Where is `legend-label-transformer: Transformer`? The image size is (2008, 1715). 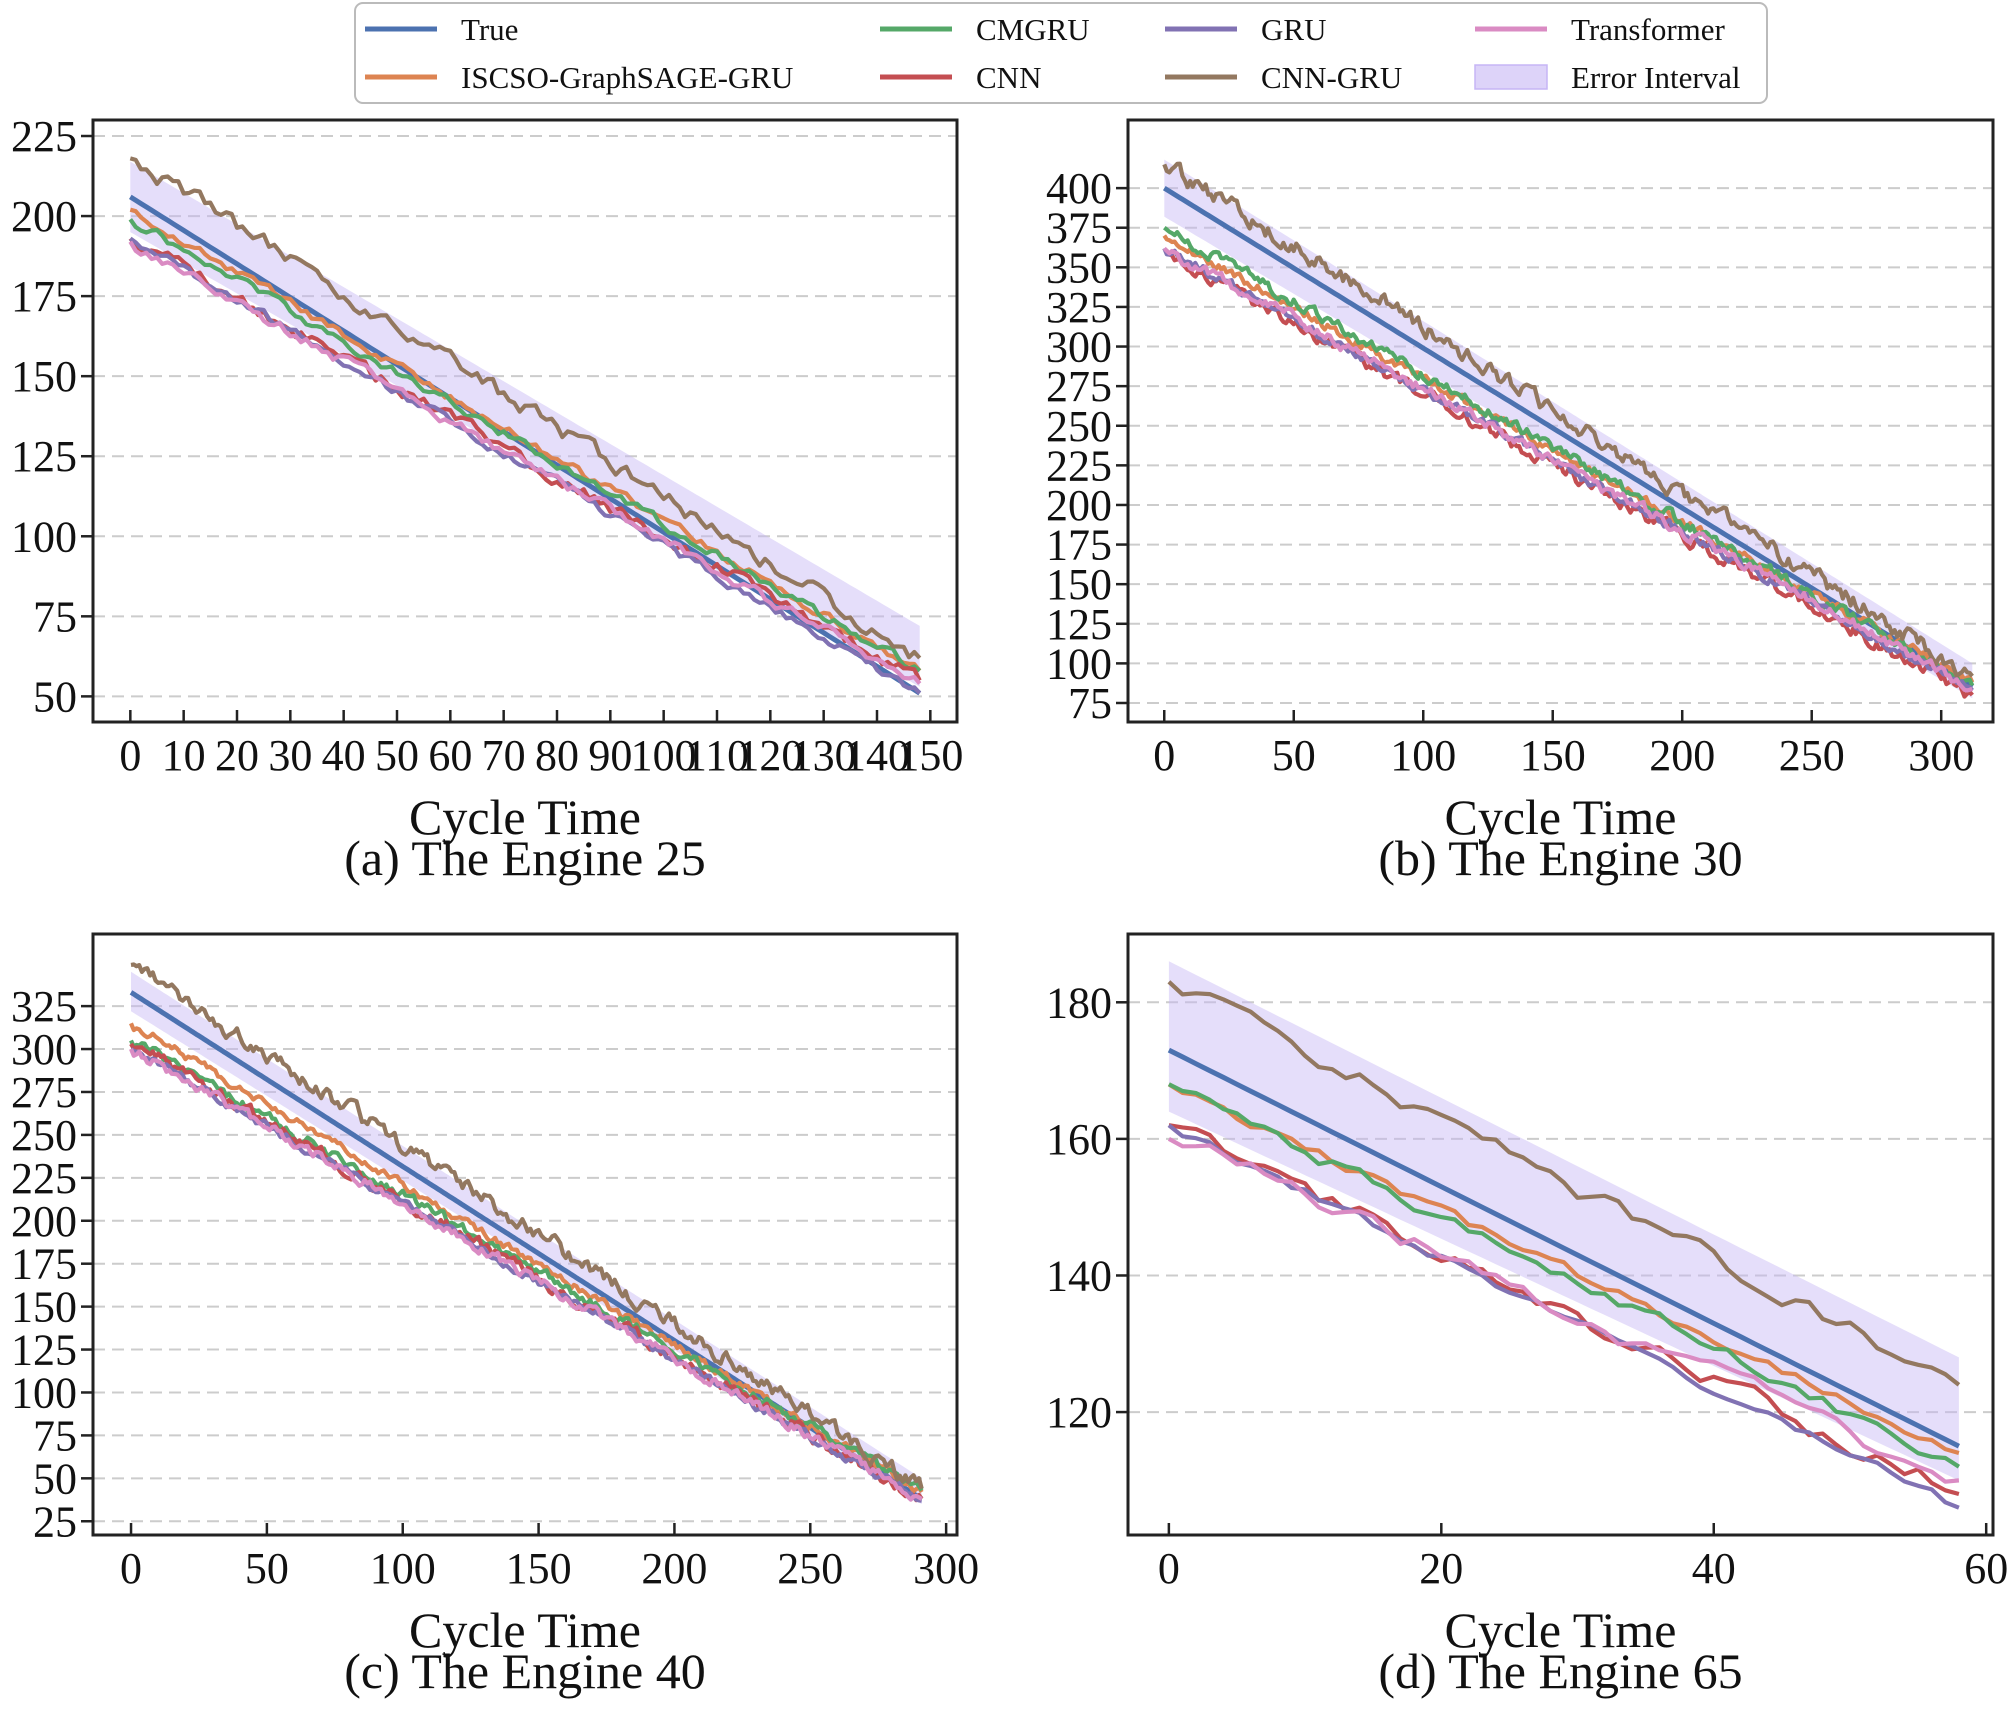 legend-label-transformer: Transformer is located at coordinates (1648, 29).